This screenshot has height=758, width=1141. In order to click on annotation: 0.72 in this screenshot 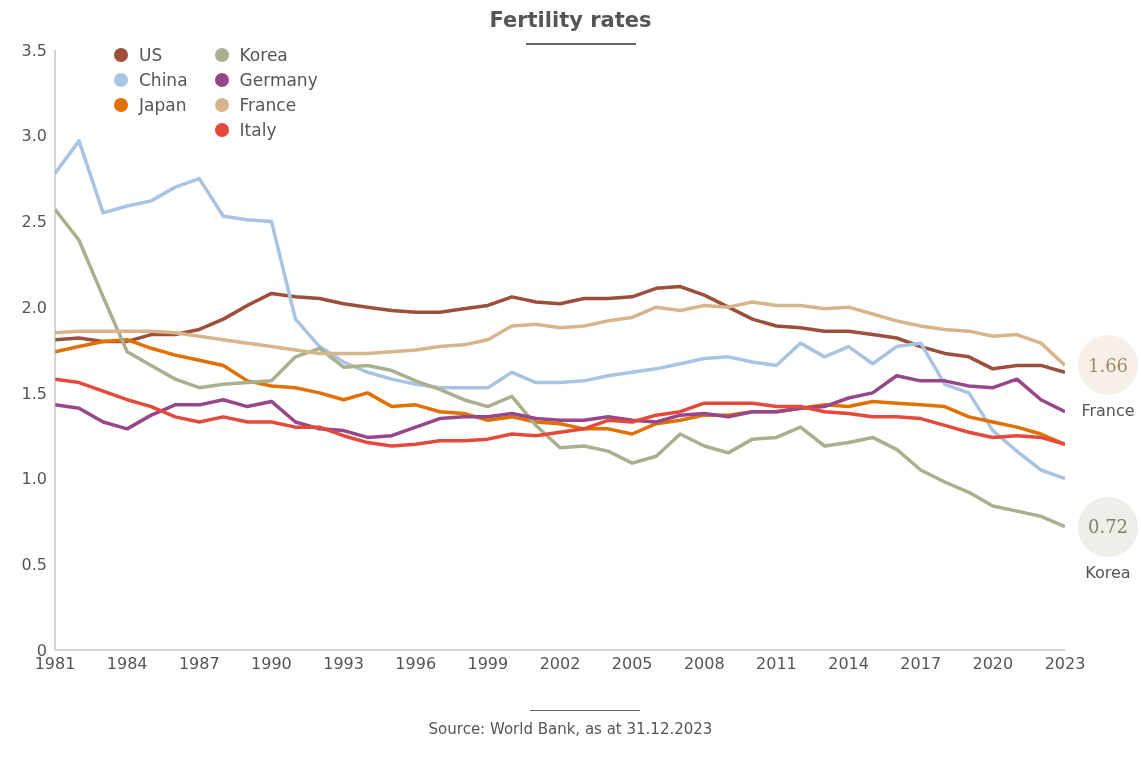, I will do `click(1108, 527)`.